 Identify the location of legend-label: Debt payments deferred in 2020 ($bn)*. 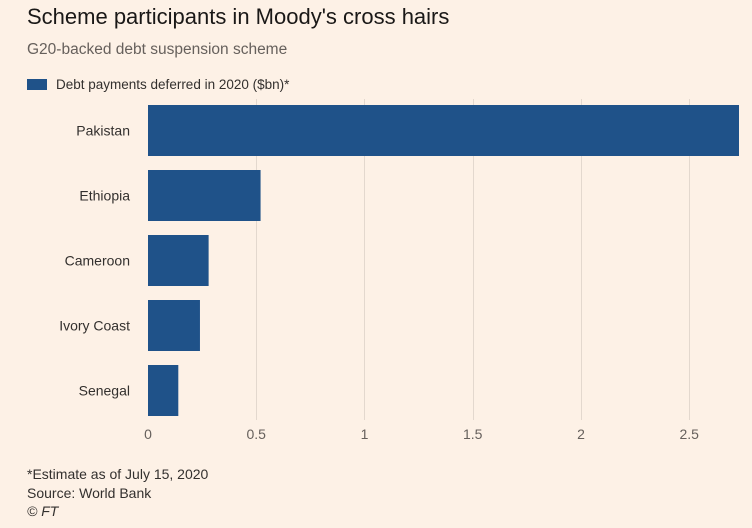
(173, 84).